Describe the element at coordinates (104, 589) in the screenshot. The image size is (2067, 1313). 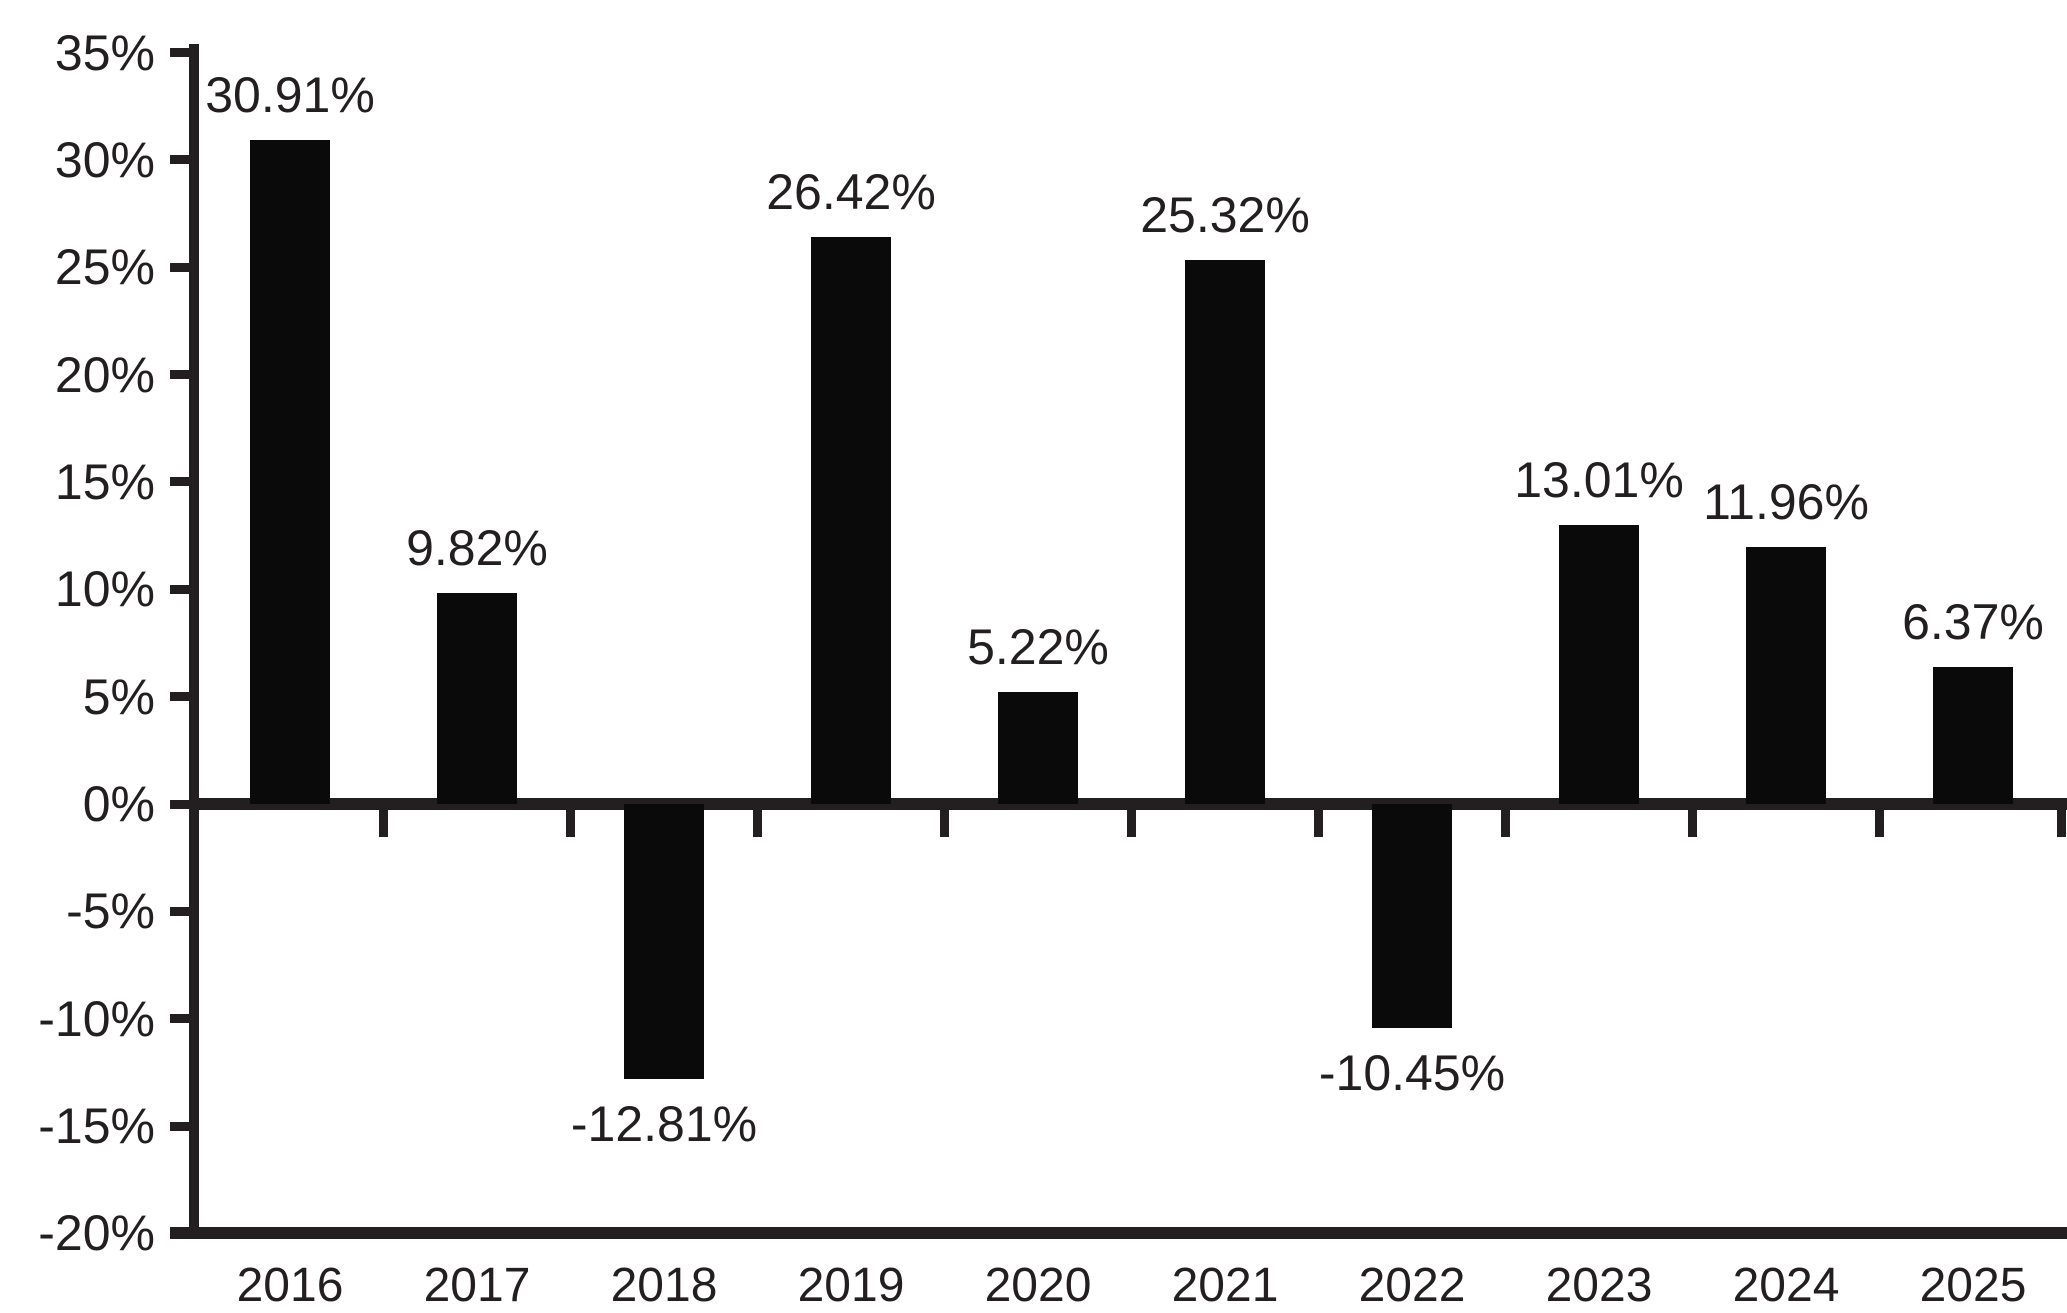
I see `y-tick-label: 10%` at that location.